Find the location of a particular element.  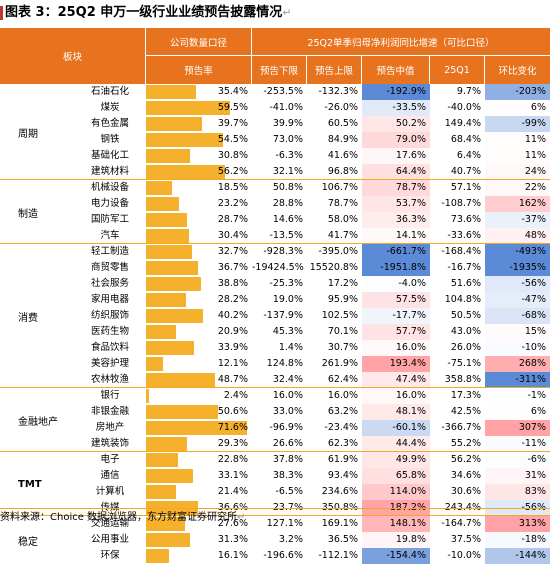

paragraph-mark: ↵ is located at coordinates (287, 12).